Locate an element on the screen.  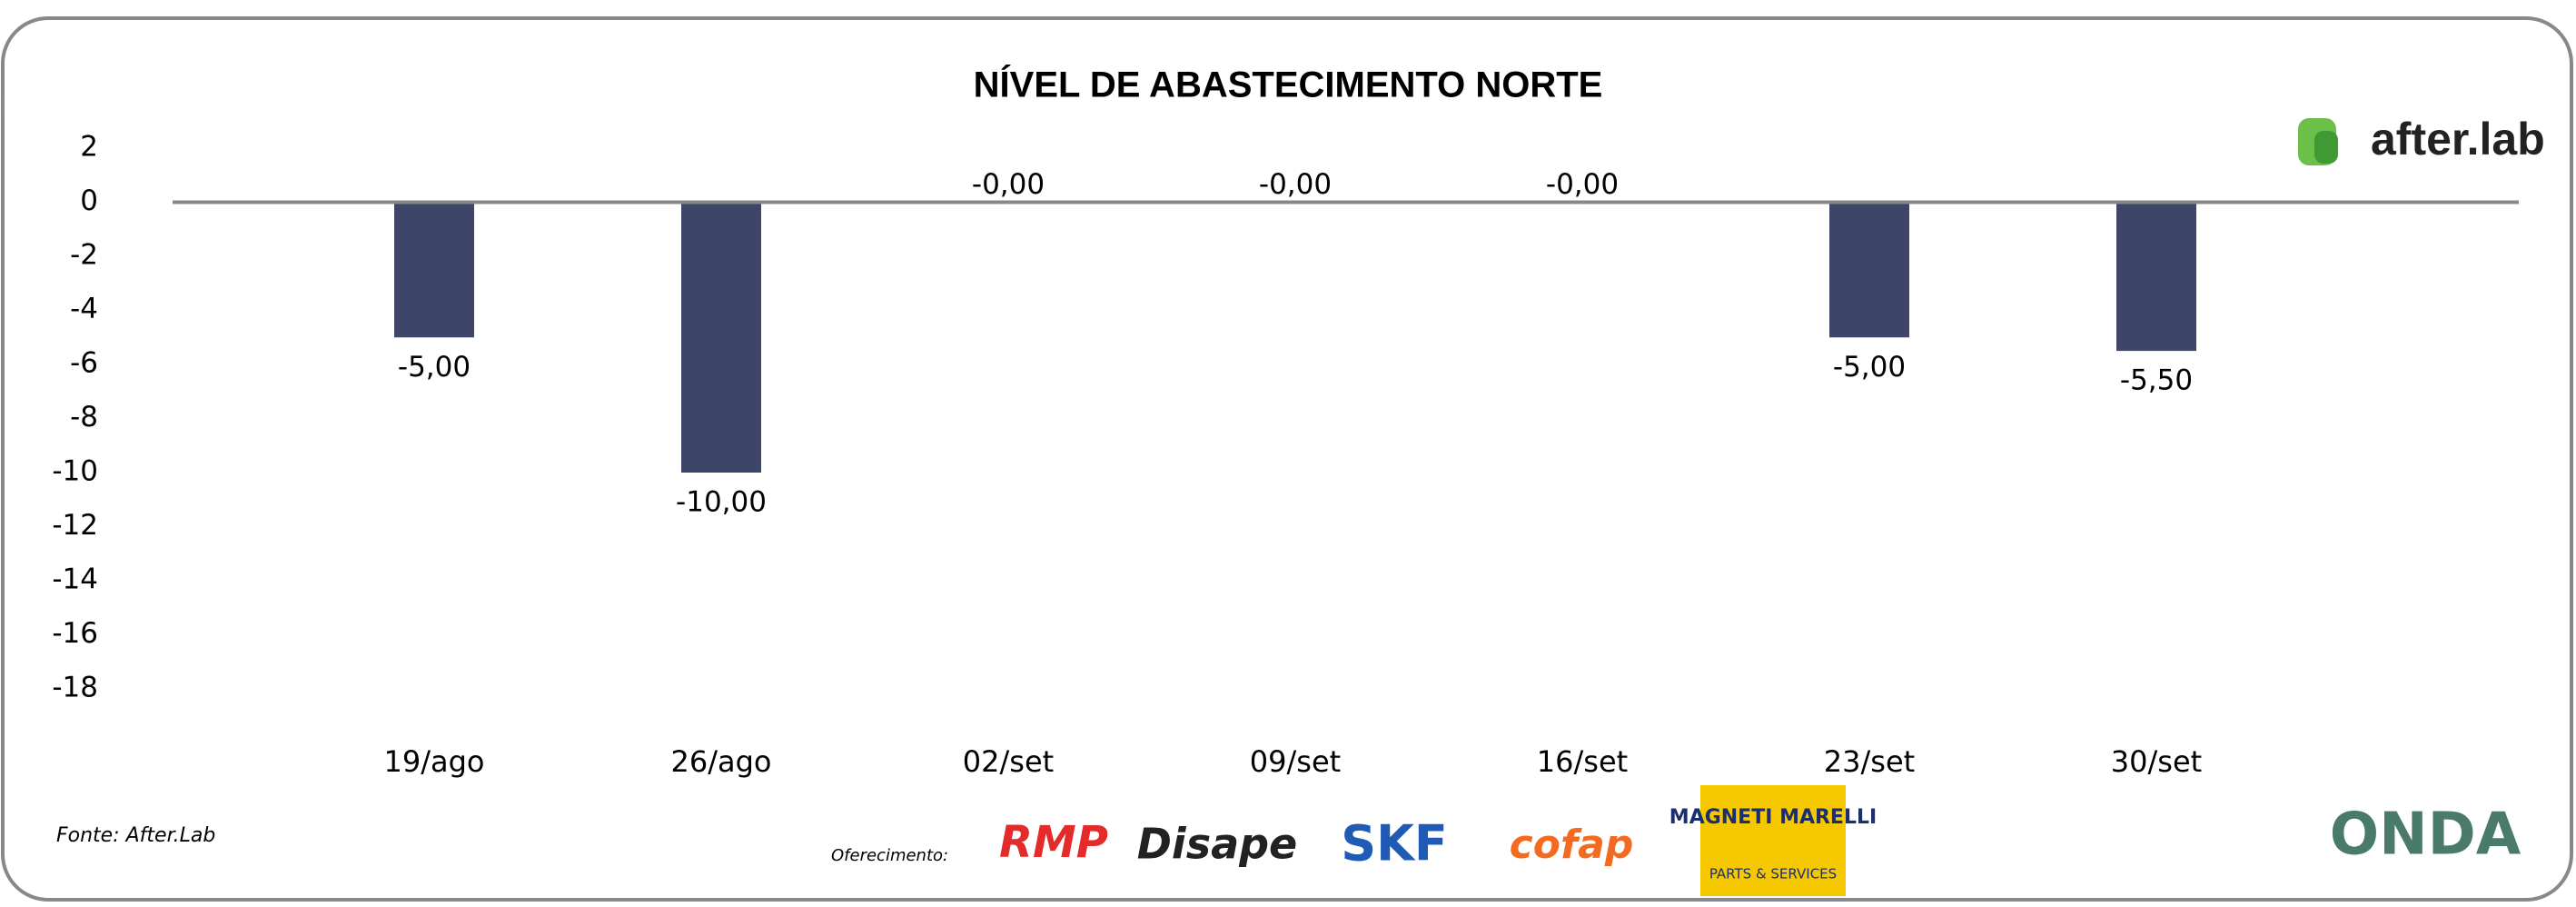
y-tick-label: -18 is located at coordinates (75, 688).